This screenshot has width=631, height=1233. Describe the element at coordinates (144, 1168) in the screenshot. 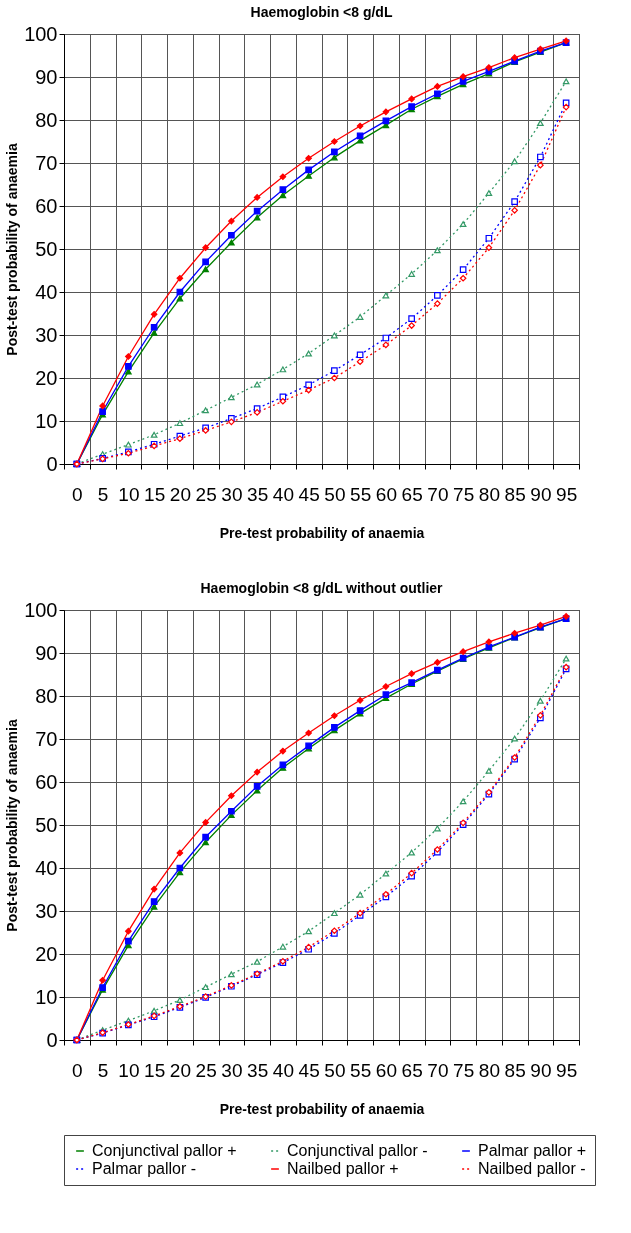

I see `legend-label: Palmar pallor -` at that location.